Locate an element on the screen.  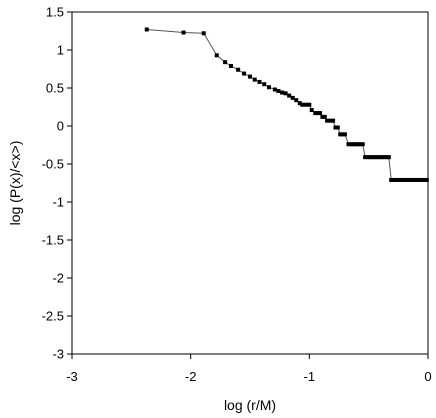
y-tick-label: -1 is located at coordinates (58, 202).